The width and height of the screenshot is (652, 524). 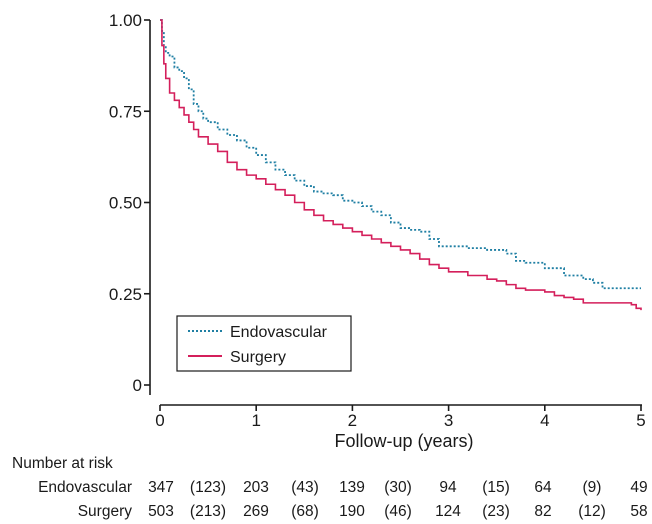 I want to click on risk-value: (30), so click(x=398, y=487).